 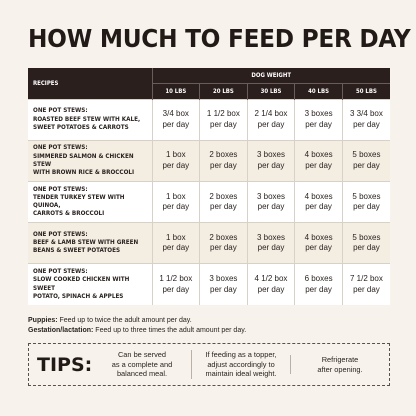 I want to click on amount-cell: 3/4 box per day, so click(x=175, y=119).